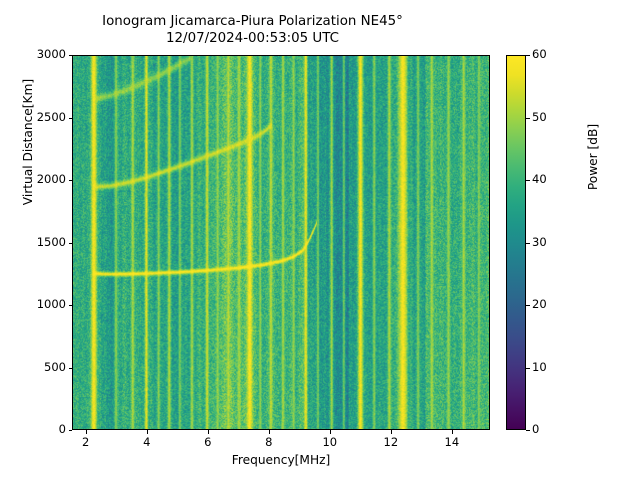  What do you see at coordinates (536, 429) in the screenshot?
I see `colorbar-tick-label: 0` at bounding box center [536, 429].